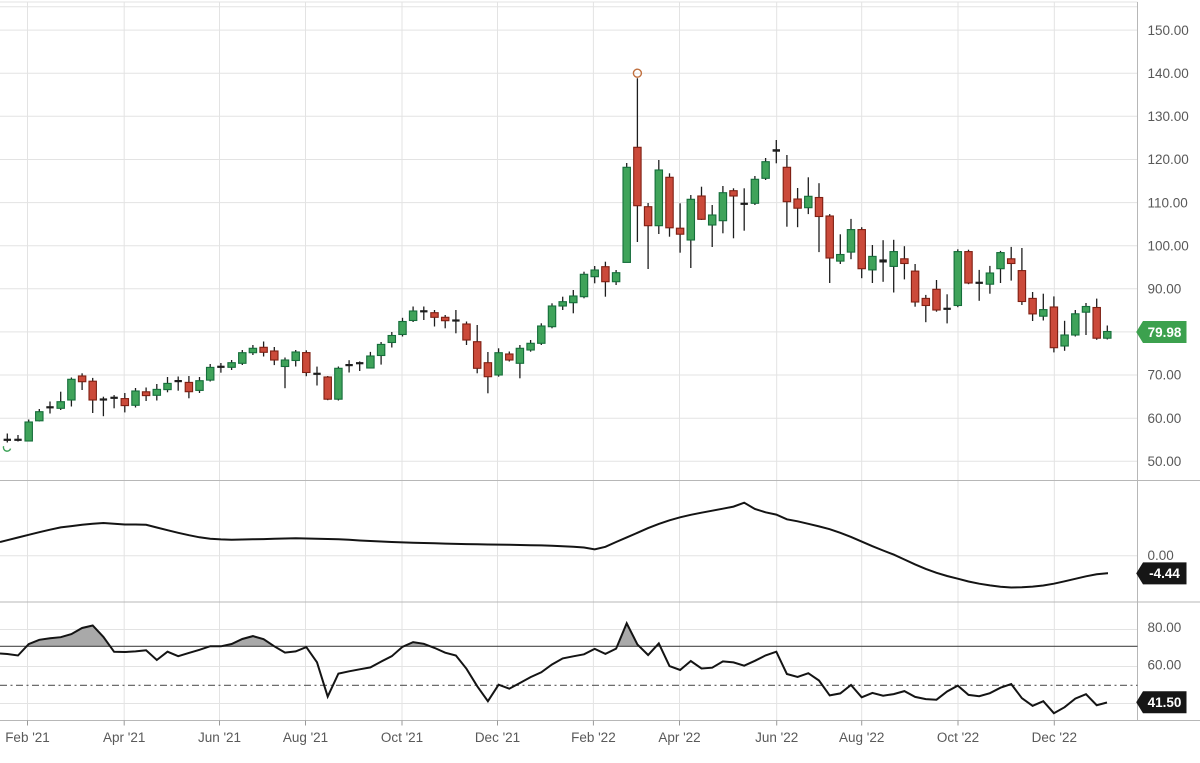 This screenshot has width=1200, height=763. I want to click on svg-text: Dec '21, so click(497, 737).